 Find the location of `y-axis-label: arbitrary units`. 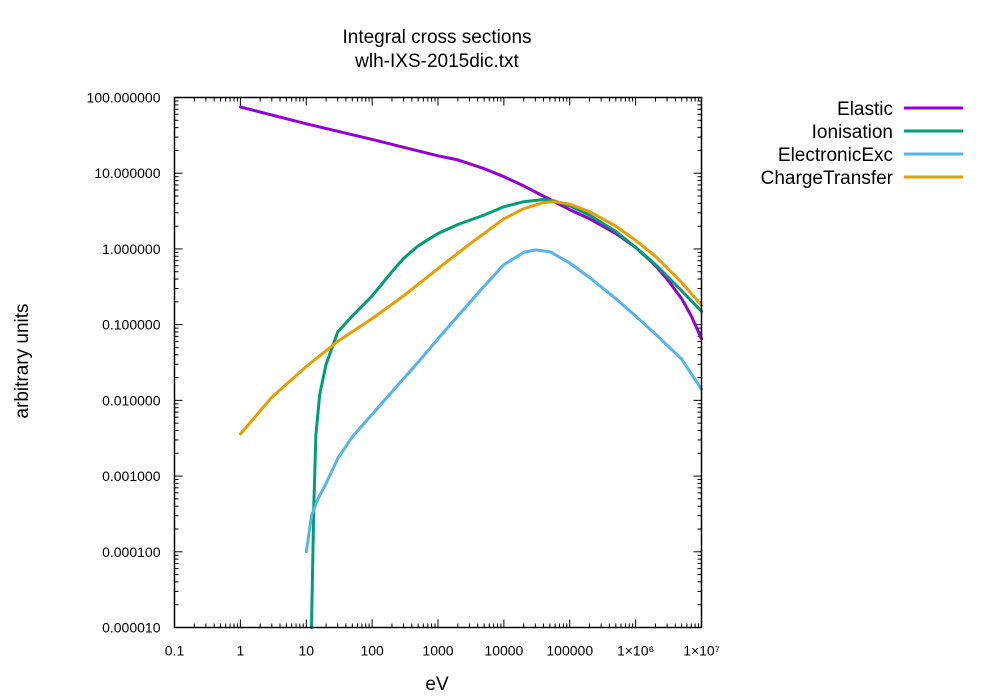

y-axis-label: arbitrary units is located at coordinates (22, 360).